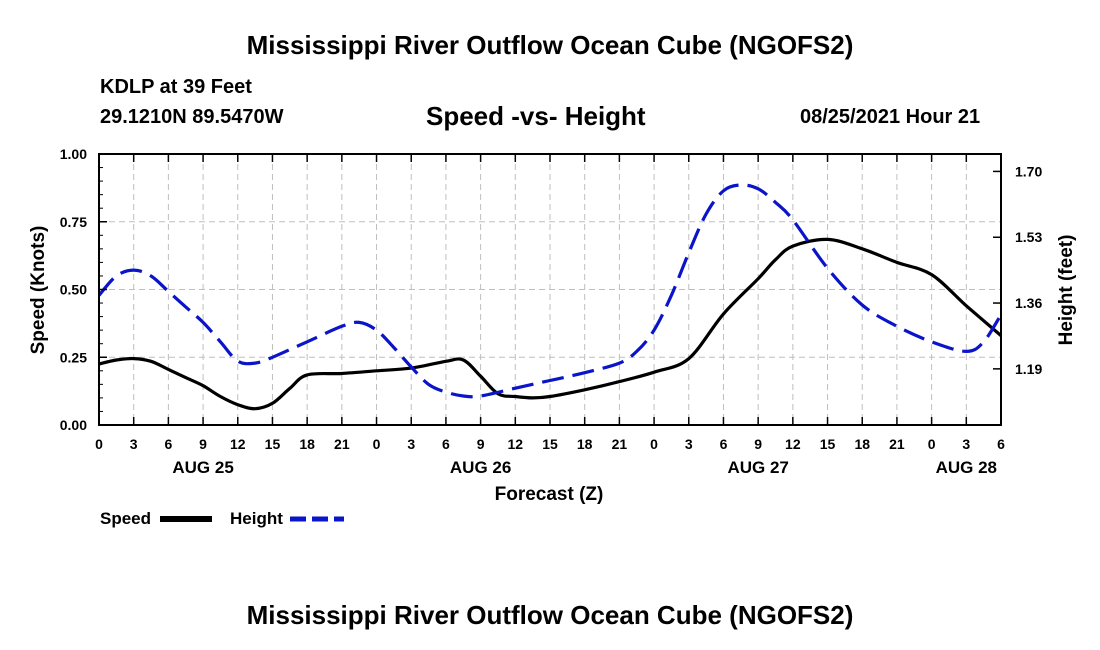  Describe the element at coordinates (73, 290) in the screenshot. I see `y-tick-label: 0.50` at that location.